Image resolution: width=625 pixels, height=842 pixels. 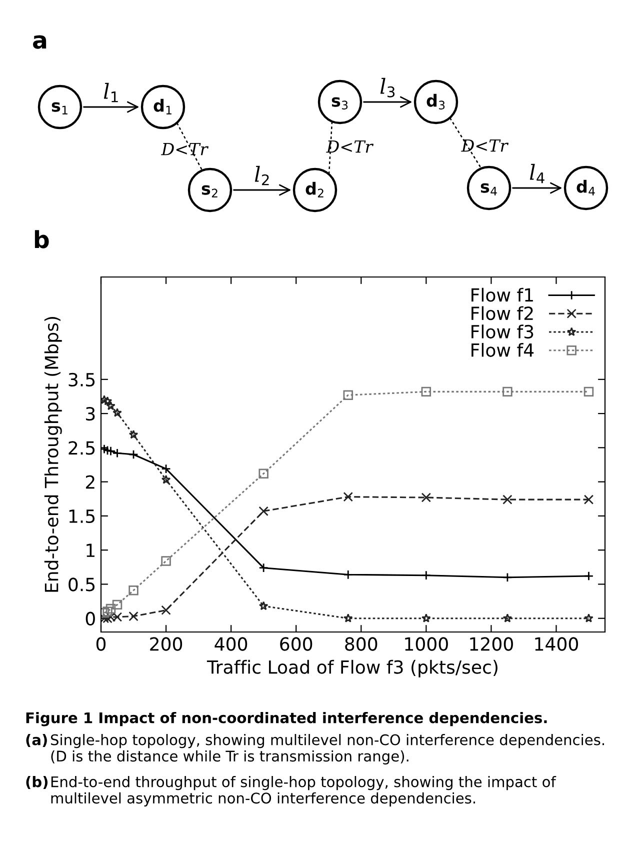 I want to click on x-axis-title: Traffic Load of Flow f3 (pkts/sec), so click(x=352, y=669).